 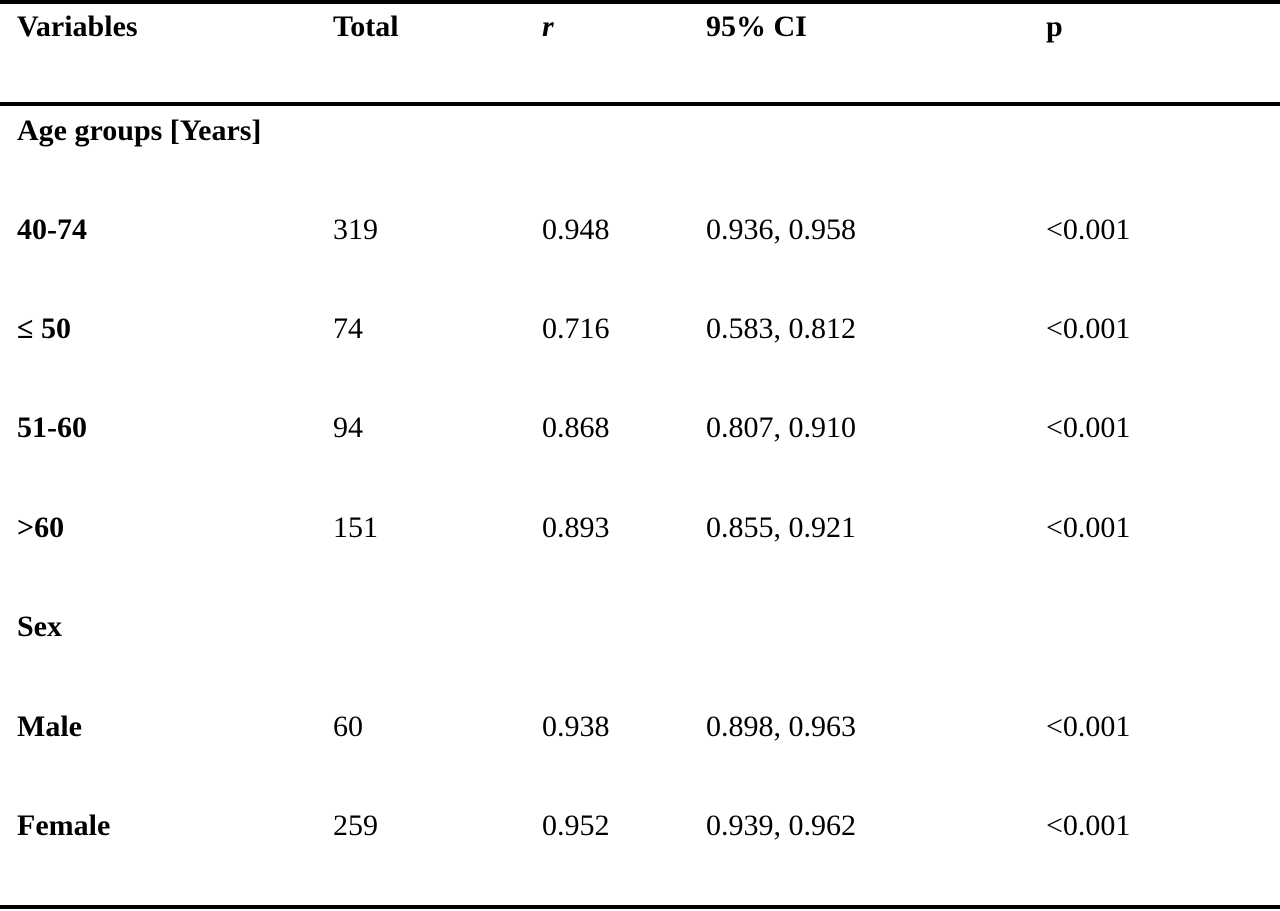 I want to click on row-total: 259, so click(x=355, y=825).